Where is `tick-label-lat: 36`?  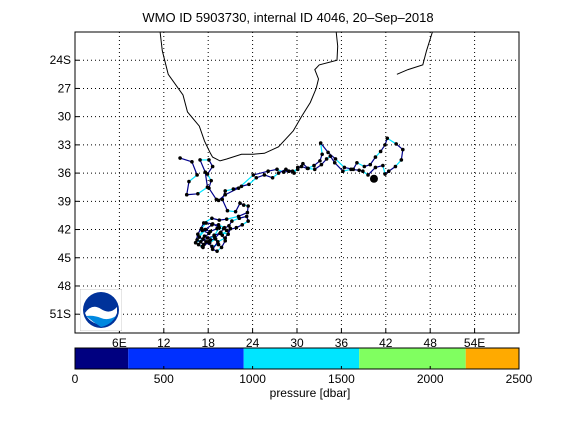 tick-label-lat: 36 is located at coordinates (65, 173).